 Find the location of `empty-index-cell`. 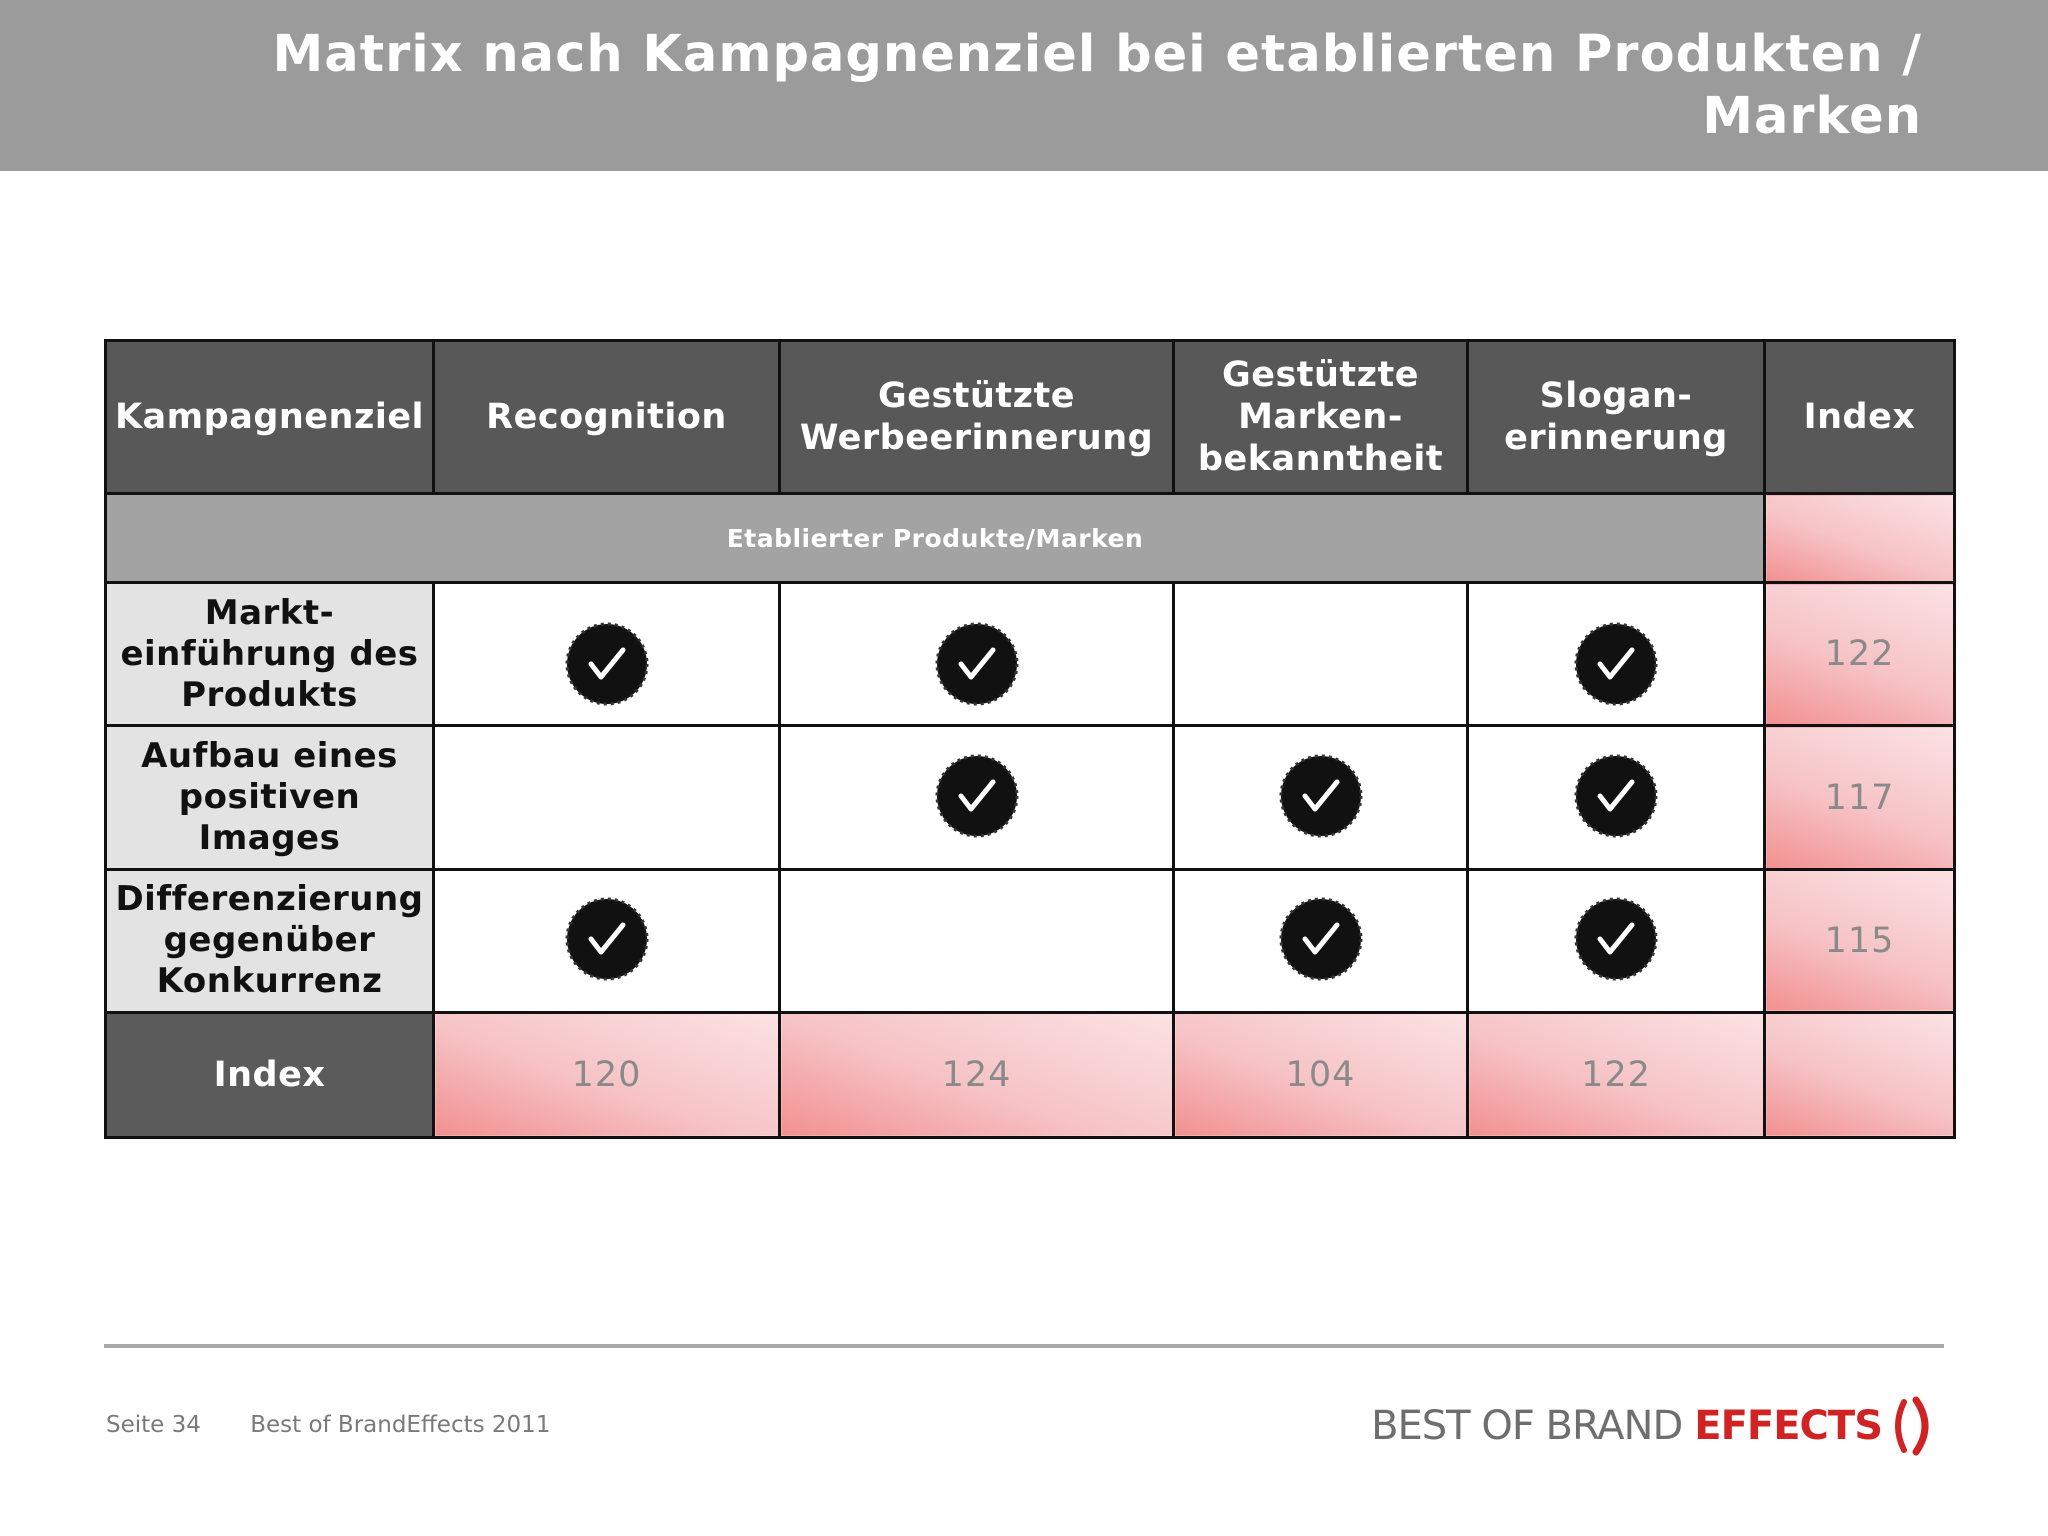

empty-index-cell is located at coordinates (1859, 1075).